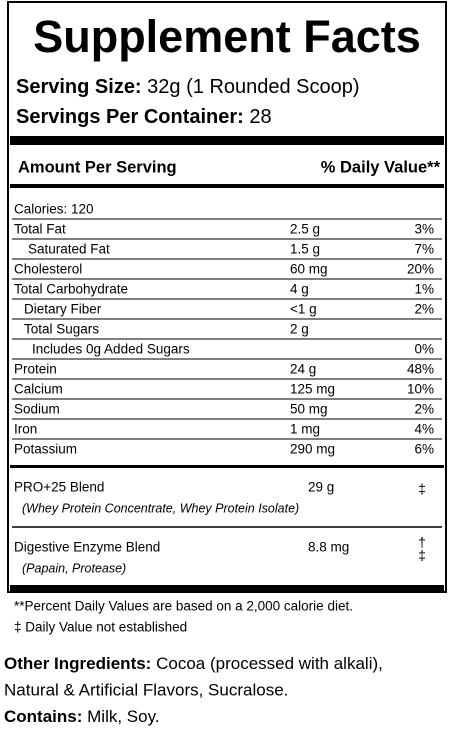 This screenshot has height=735, width=459. Describe the element at coordinates (227, 186) in the screenshot. I see `medium-bar` at that location.